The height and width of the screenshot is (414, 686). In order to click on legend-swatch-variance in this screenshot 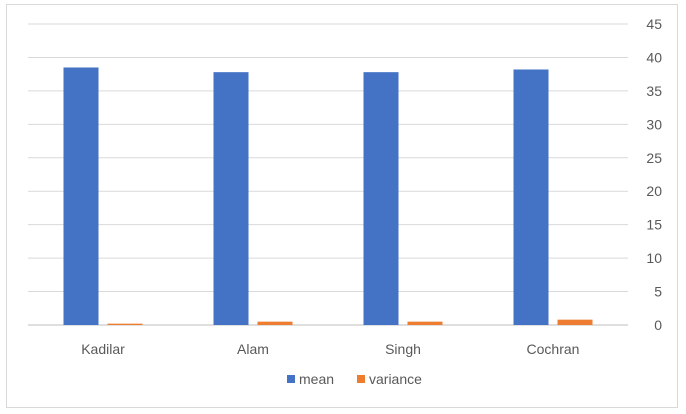, I will do `click(361, 379)`.